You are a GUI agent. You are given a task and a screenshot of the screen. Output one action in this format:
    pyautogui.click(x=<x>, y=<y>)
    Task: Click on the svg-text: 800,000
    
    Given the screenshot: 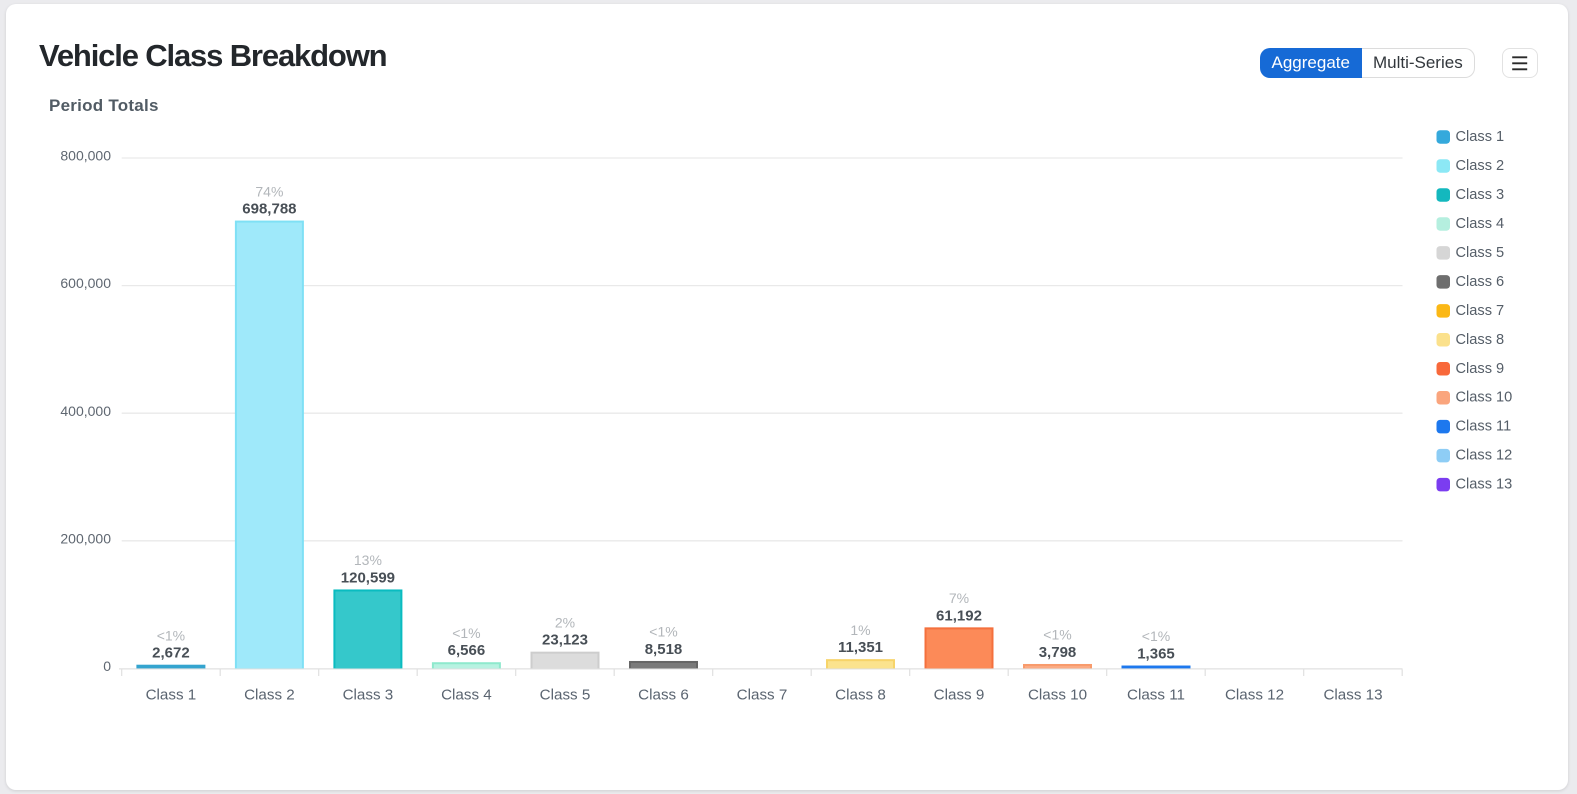 What is the action you would take?
    pyautogui.click(x=85, y=156)
    